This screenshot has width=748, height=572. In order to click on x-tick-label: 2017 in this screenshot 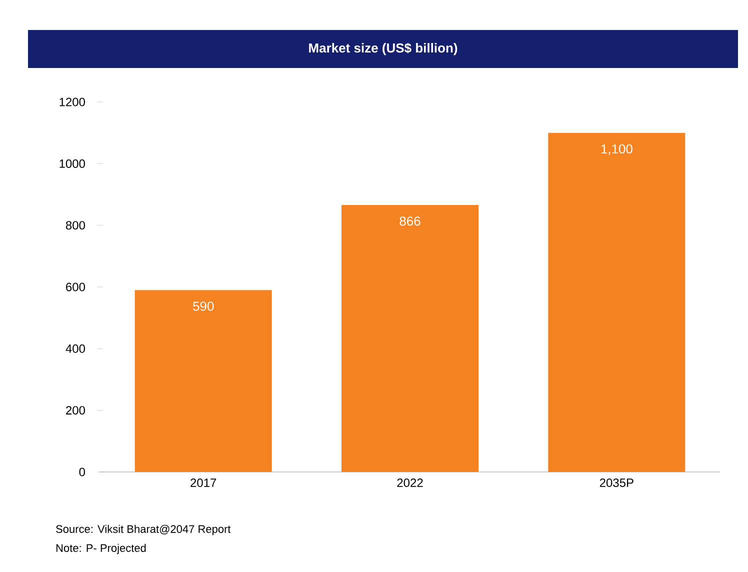, I will do `click(203, 483)`.